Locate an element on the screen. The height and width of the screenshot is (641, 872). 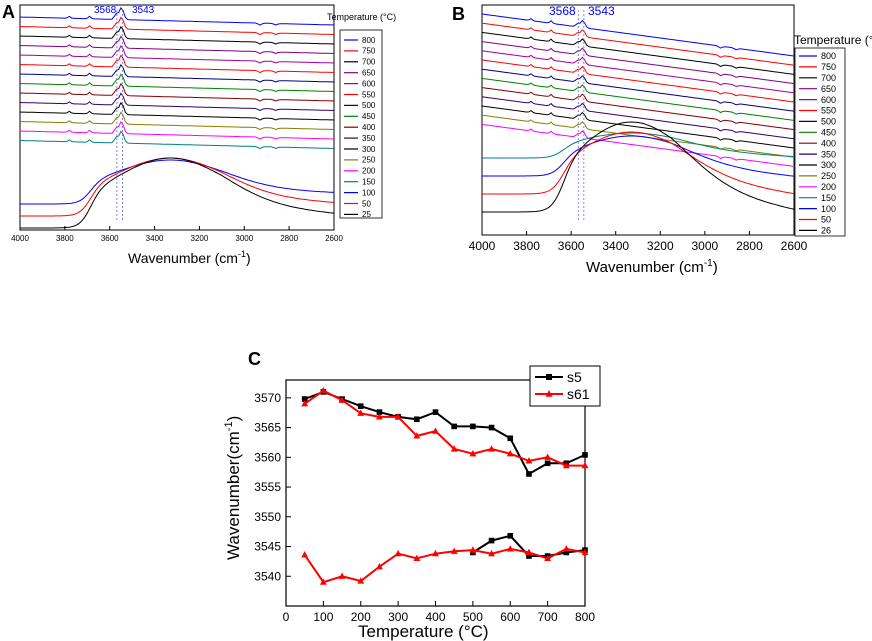
panel-c-x-axis-label: Temperature (°C) is located at coordinates (423, 631).